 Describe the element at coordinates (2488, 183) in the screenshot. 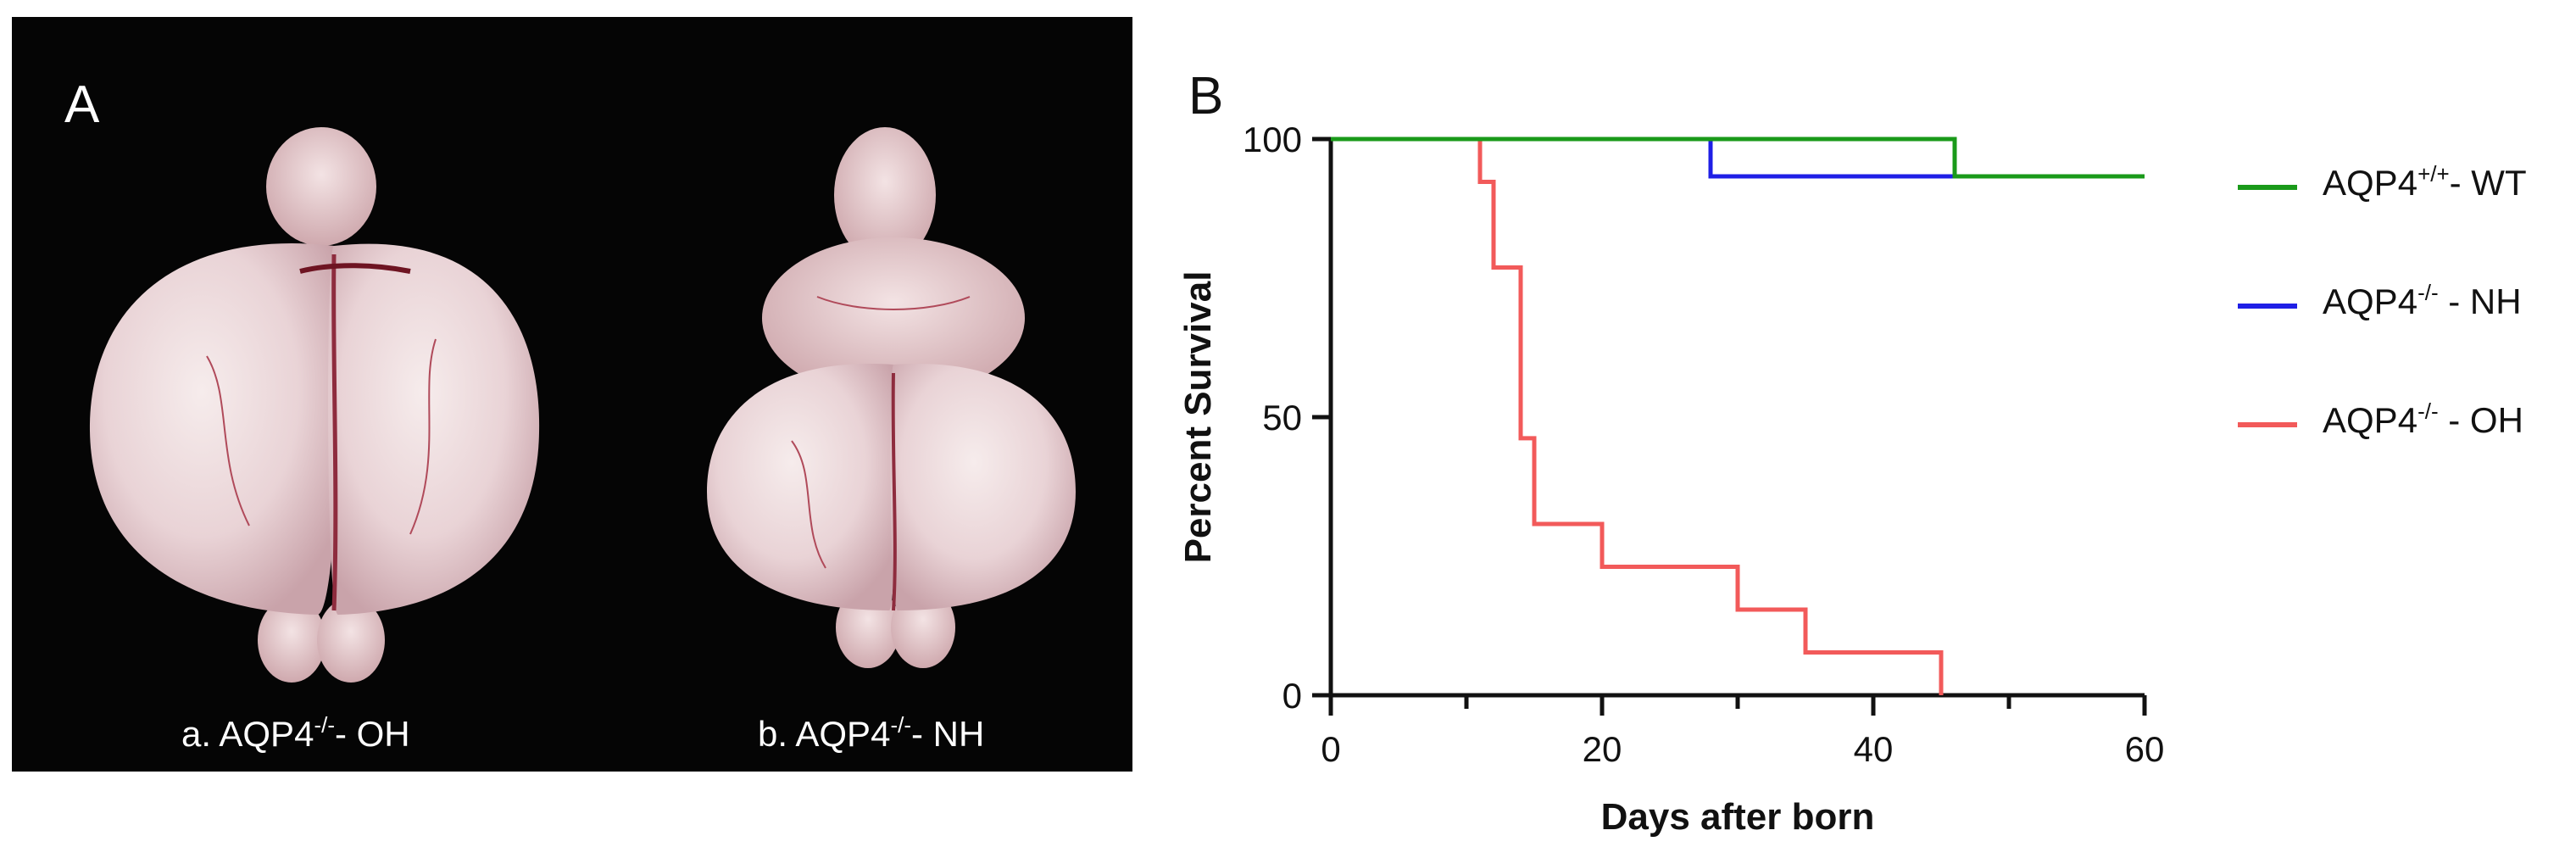

I see `legend-label-suffix: - WT` at that location.